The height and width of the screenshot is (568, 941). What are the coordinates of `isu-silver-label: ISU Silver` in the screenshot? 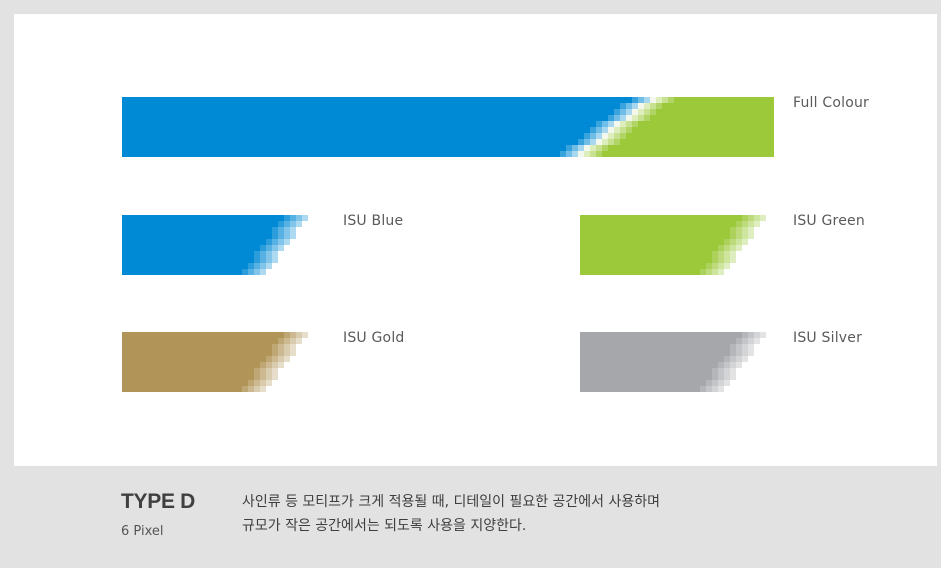 It's located at (828, 338).